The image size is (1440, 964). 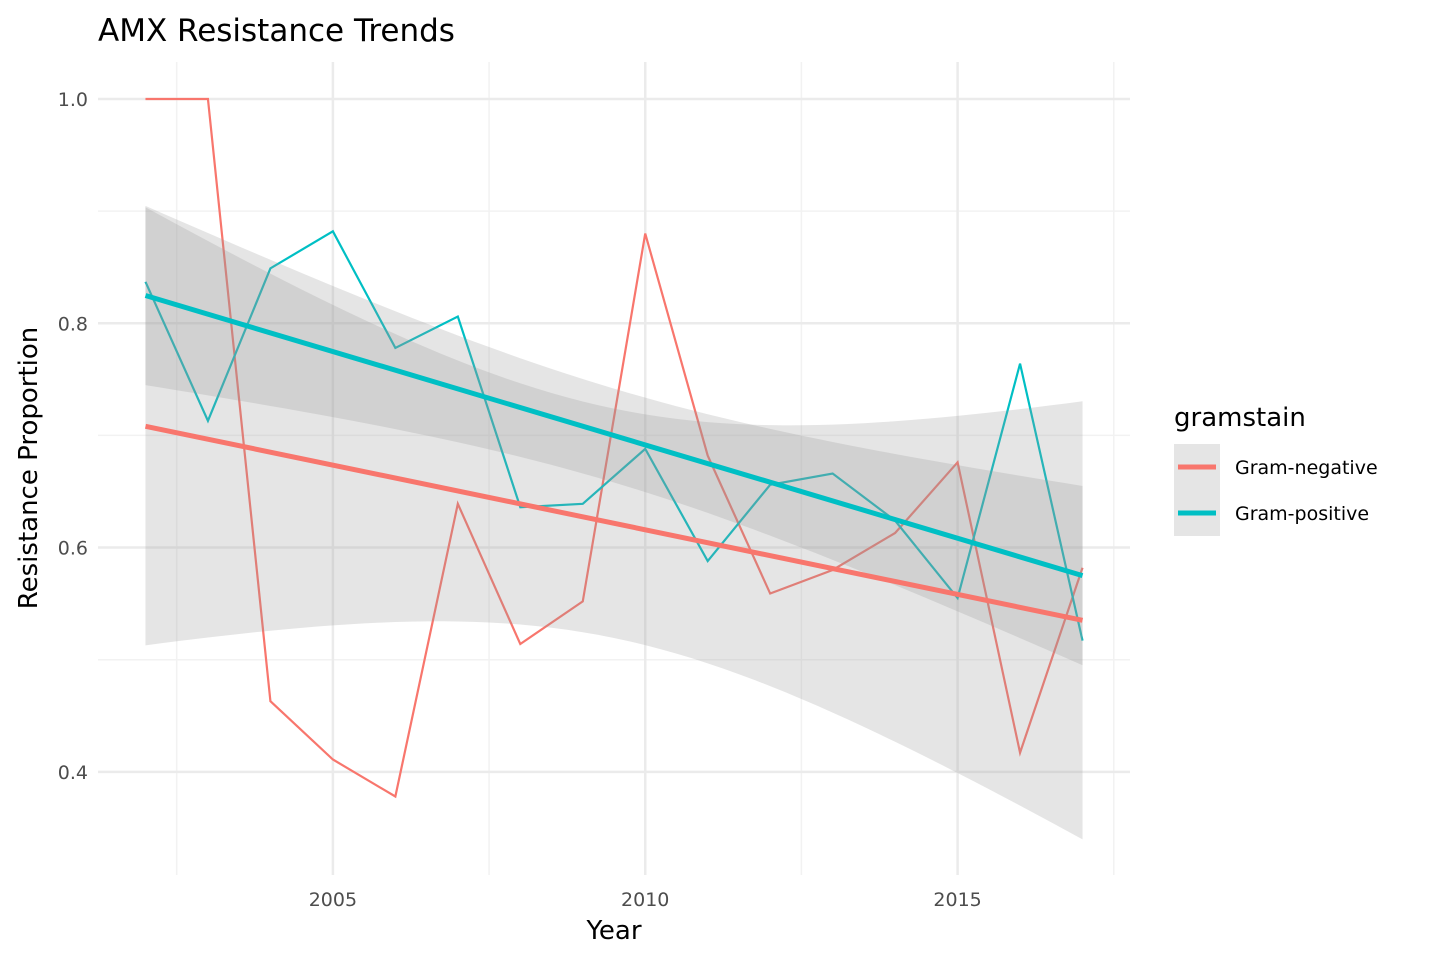 I want to click on legend-title: gramstain, so click(x=1240, y=418).